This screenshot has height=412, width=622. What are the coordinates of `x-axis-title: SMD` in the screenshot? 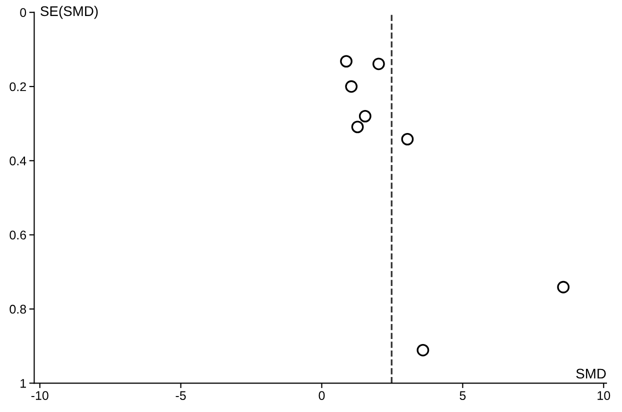 It's located at (591, 373).